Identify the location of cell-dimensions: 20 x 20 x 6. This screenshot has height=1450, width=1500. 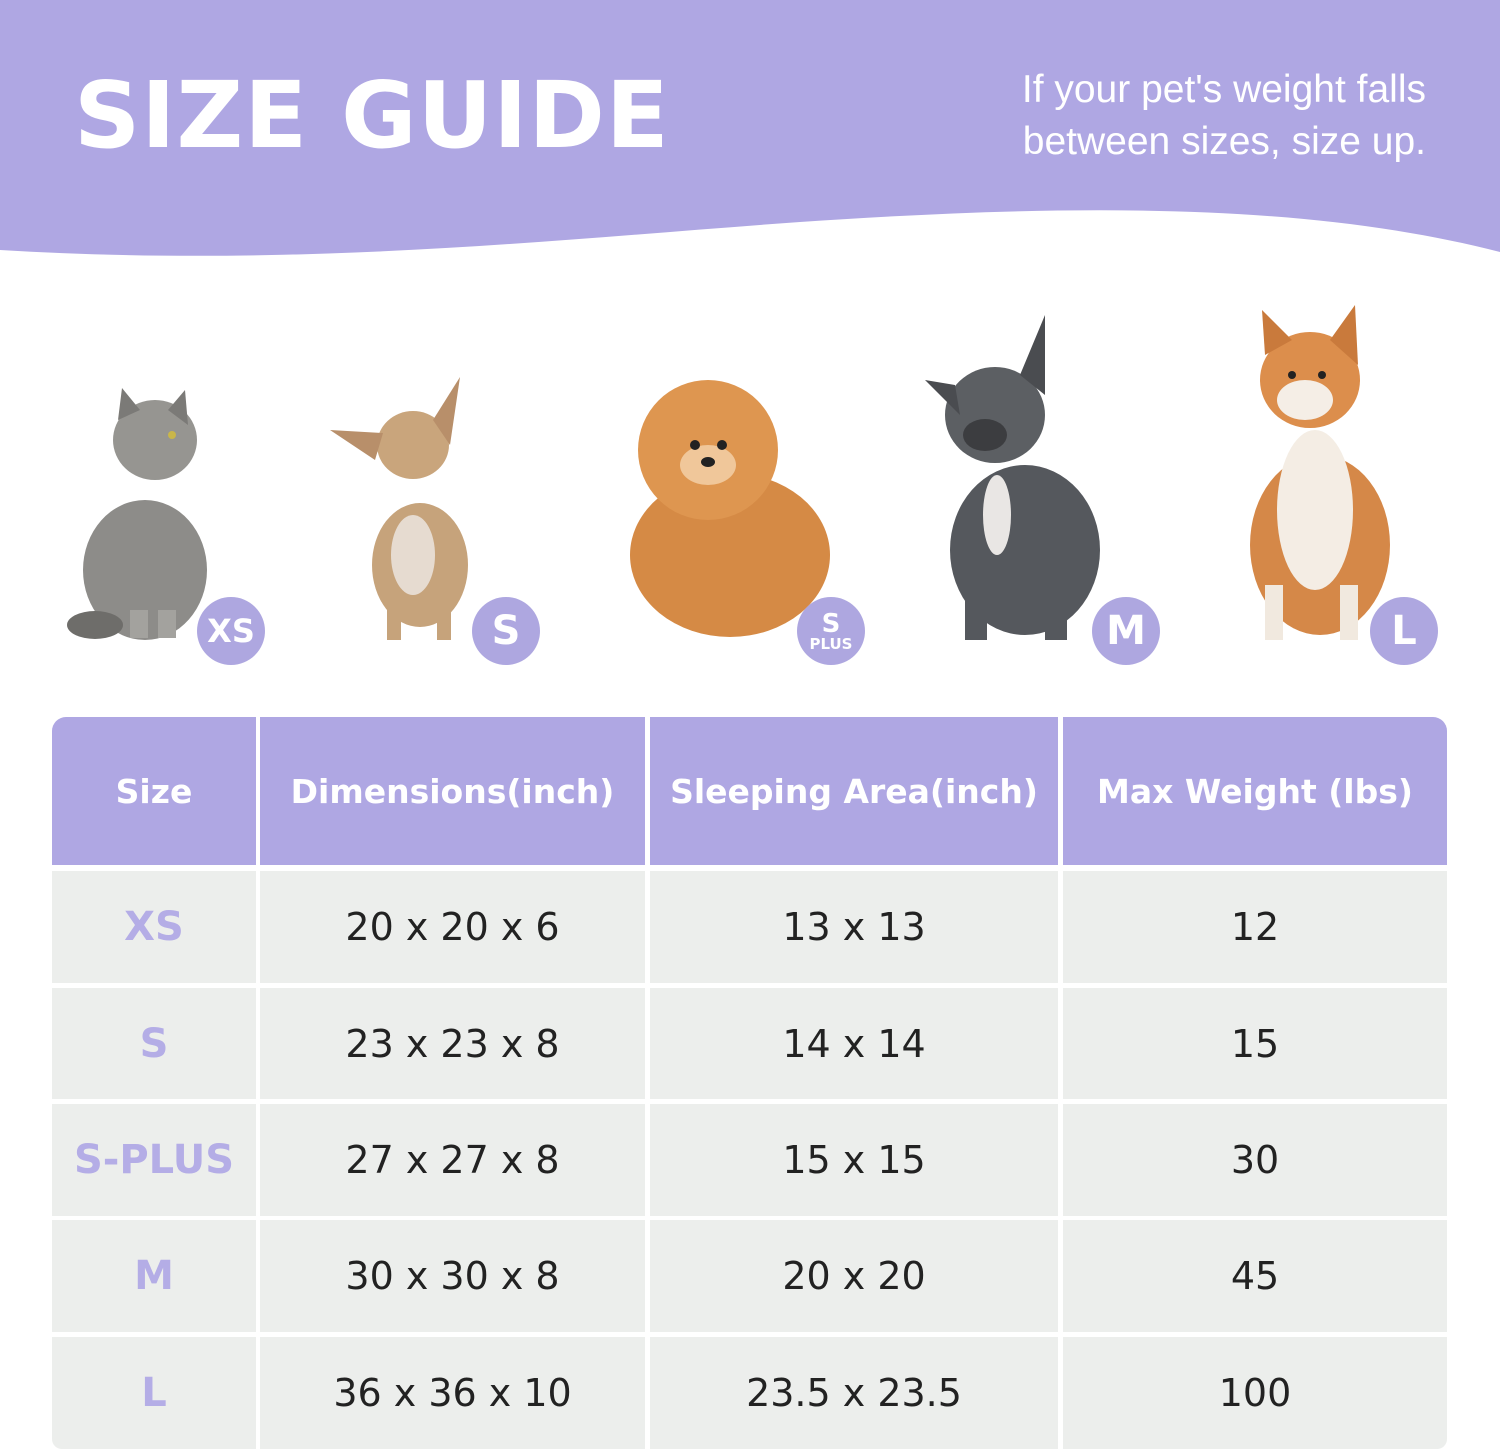
(452, 927).